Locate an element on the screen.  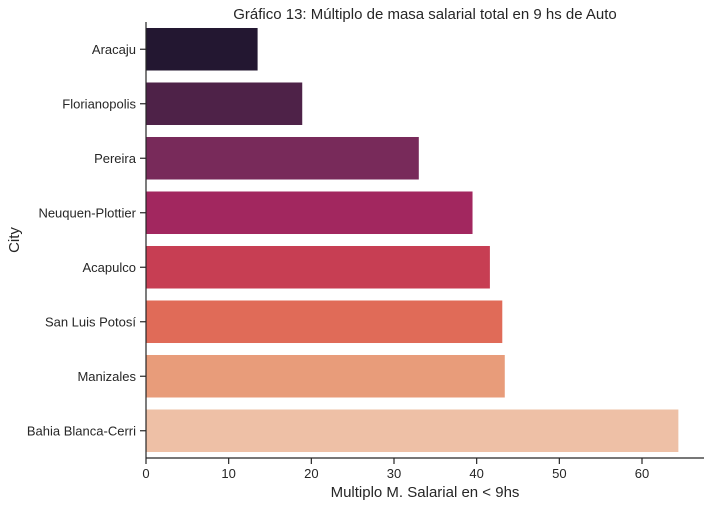
y-tick-label: Pereira is located at coordinates (115, 158).